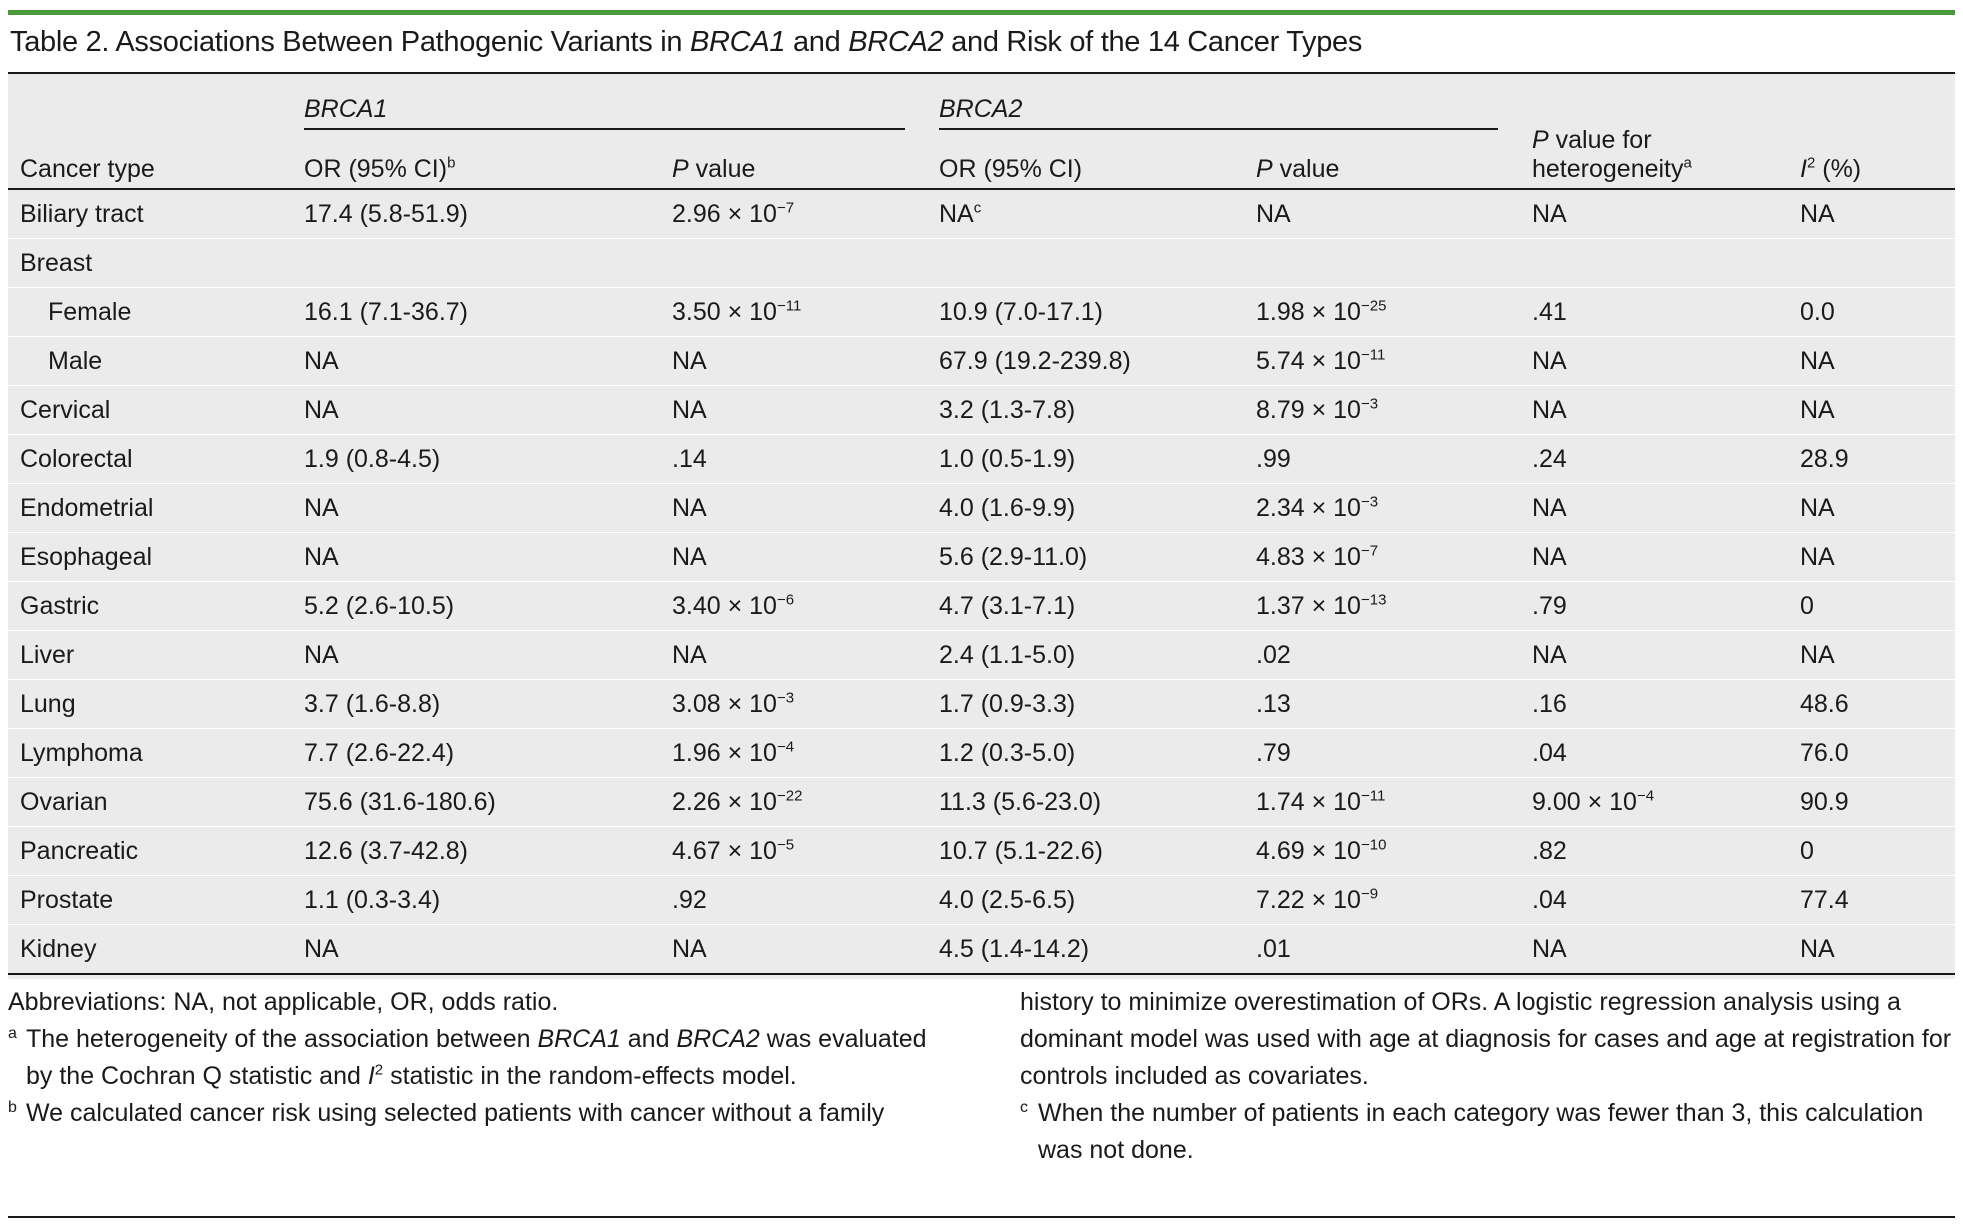 The width and height of the screenshot is (1963, 1225). Describe the element at coordinates (1382, 949) in the screenshot. I see `cell-brca2-p: .01` at that location.